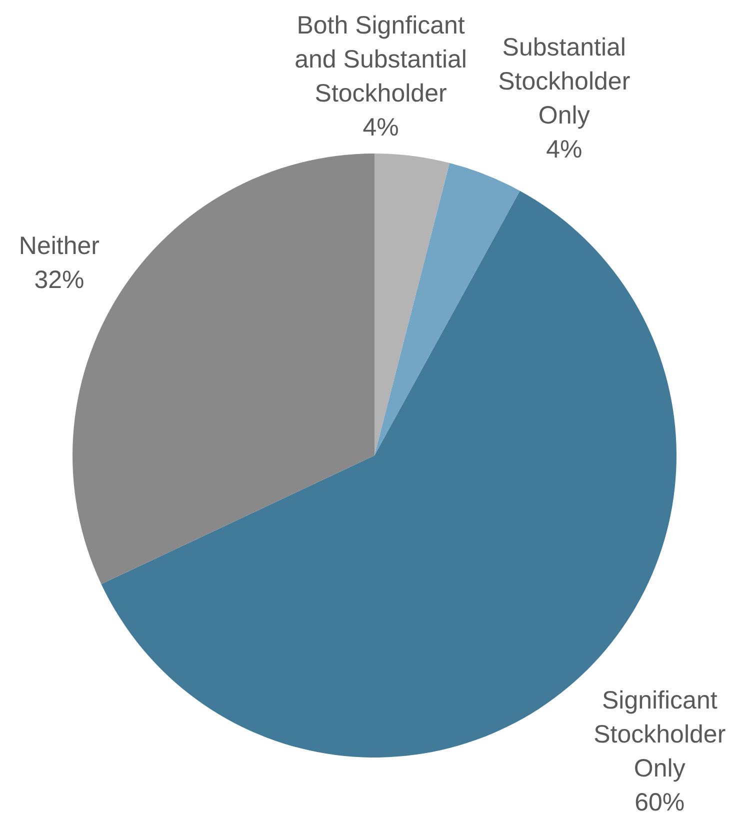 The width and height of the screenshot is (755, 822). I want to click on data-label: 32%, so click(59, 280).